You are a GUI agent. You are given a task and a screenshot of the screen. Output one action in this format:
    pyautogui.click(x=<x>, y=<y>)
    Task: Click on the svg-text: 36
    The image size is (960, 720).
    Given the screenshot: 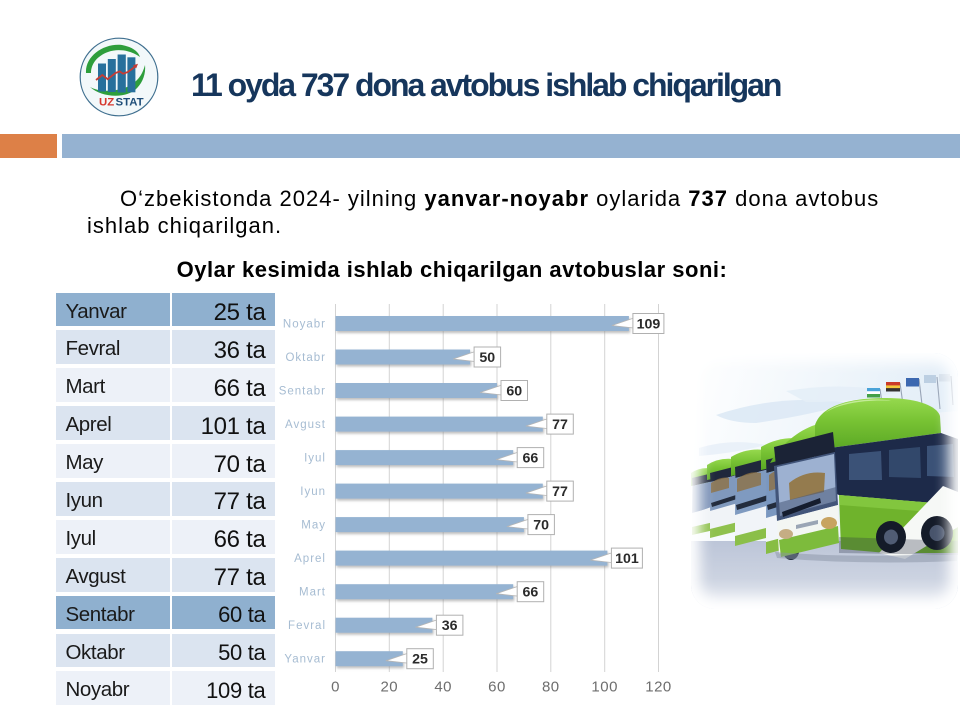 What is the action you would take?
    pyautogui.click(x=450, y=626)
    